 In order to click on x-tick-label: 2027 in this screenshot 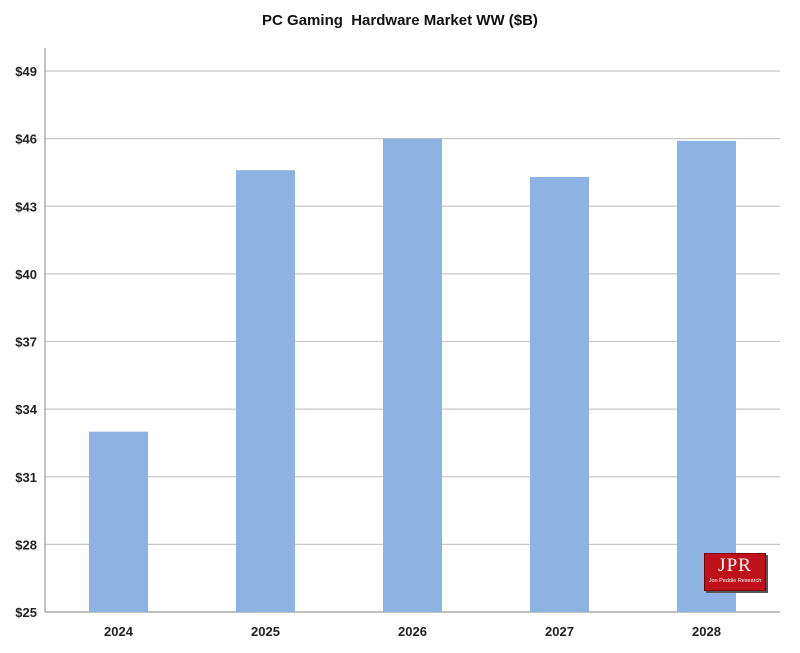, I will do `click(559, 631)`.